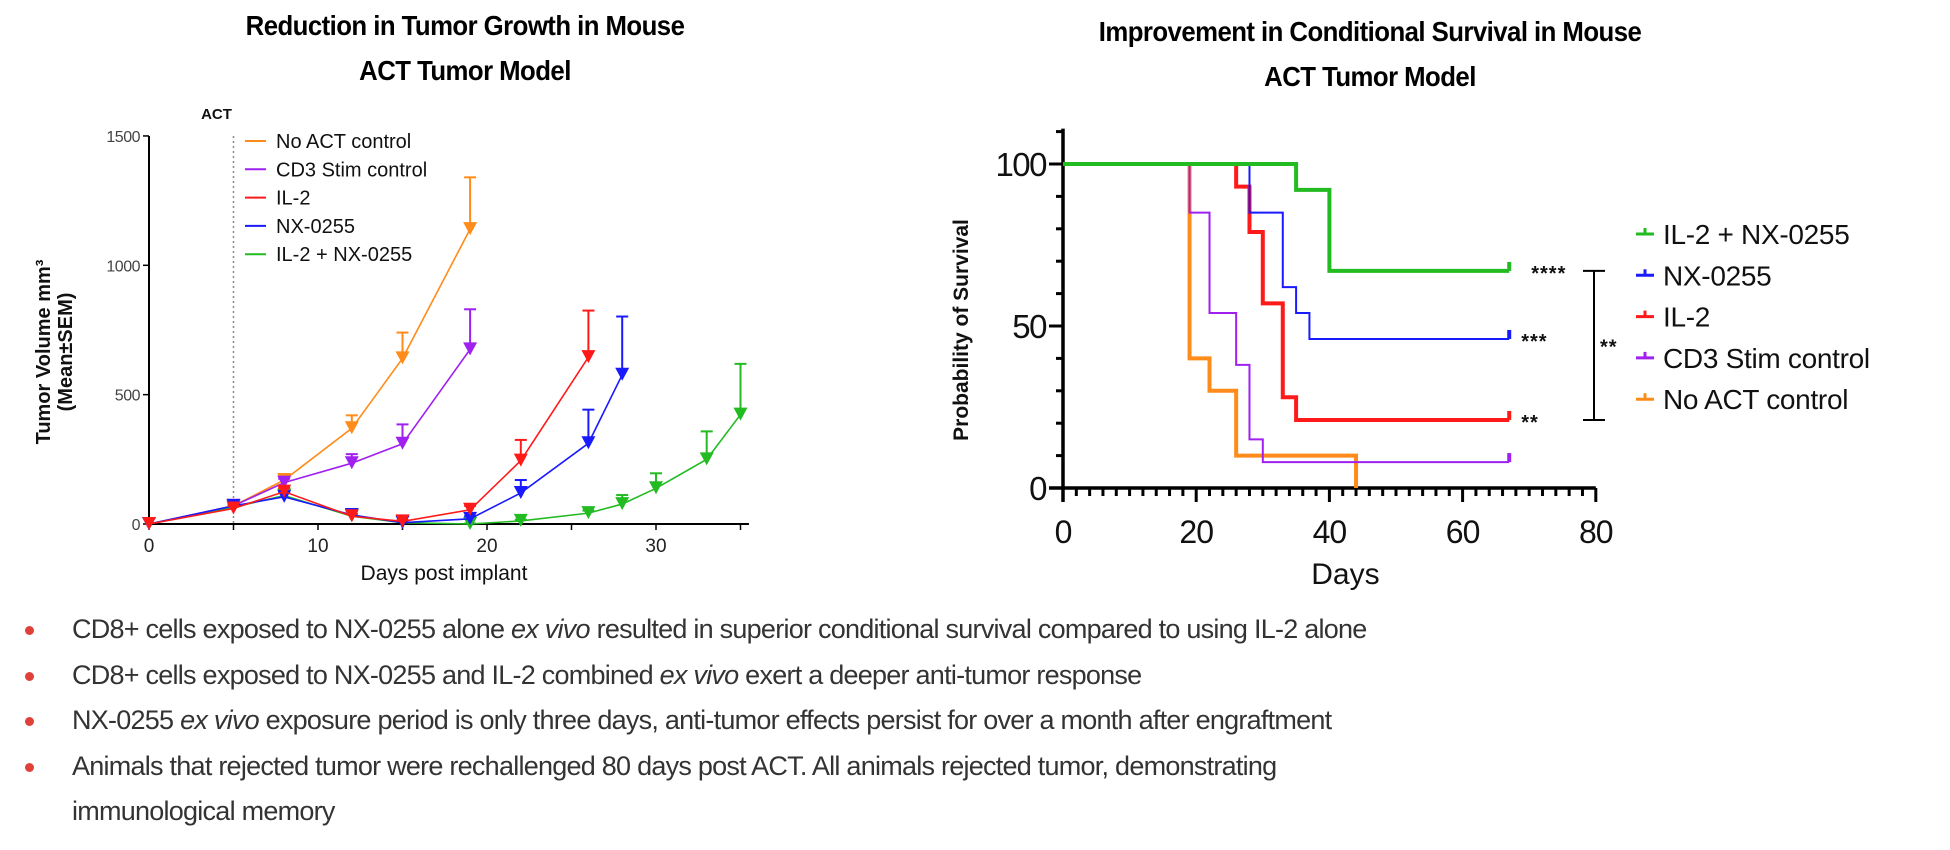 This screenshot has width=1950, height=850. Describe the element at coordinates (1196, 532) in the screenshot. I see `x-tick-label: 20` at that location.